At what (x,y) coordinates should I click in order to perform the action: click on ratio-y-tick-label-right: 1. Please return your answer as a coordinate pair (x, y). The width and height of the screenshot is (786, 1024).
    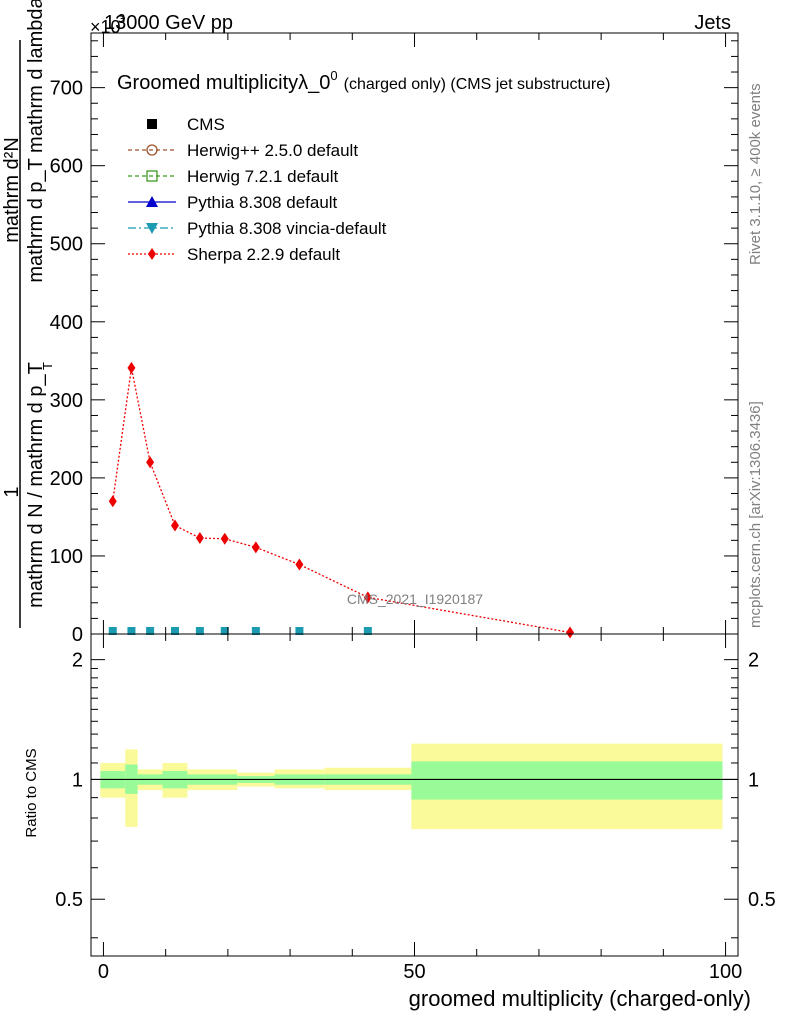
    Looking at the image, I should click on (753, 780).